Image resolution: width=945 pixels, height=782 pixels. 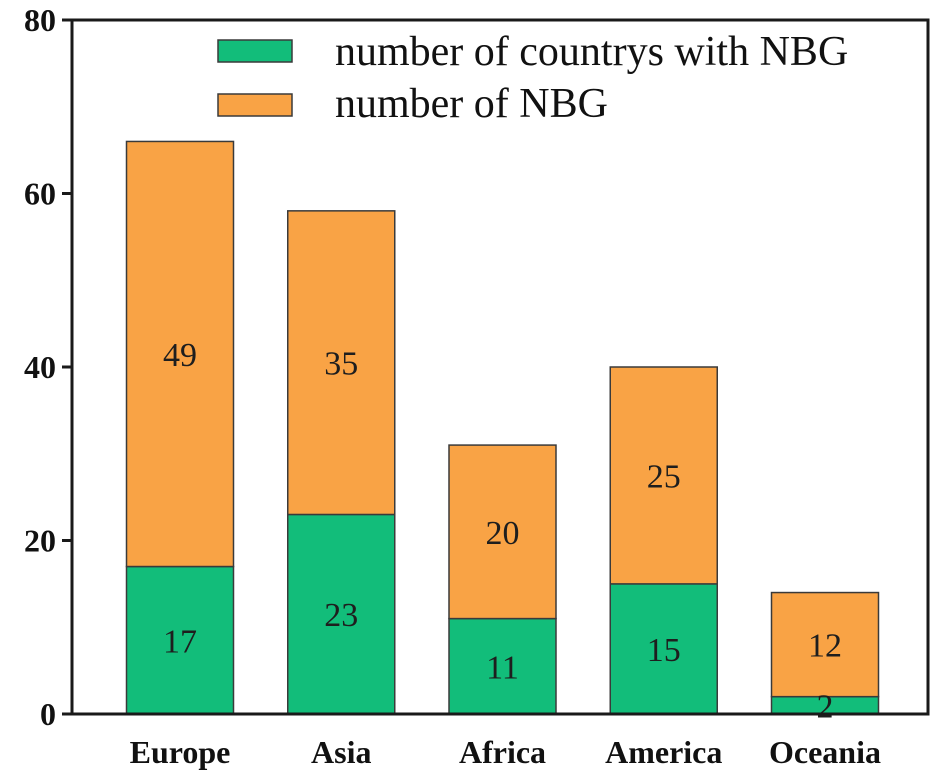 I want to click on y-tick-label-20: 20, so click(x=40, y=541).